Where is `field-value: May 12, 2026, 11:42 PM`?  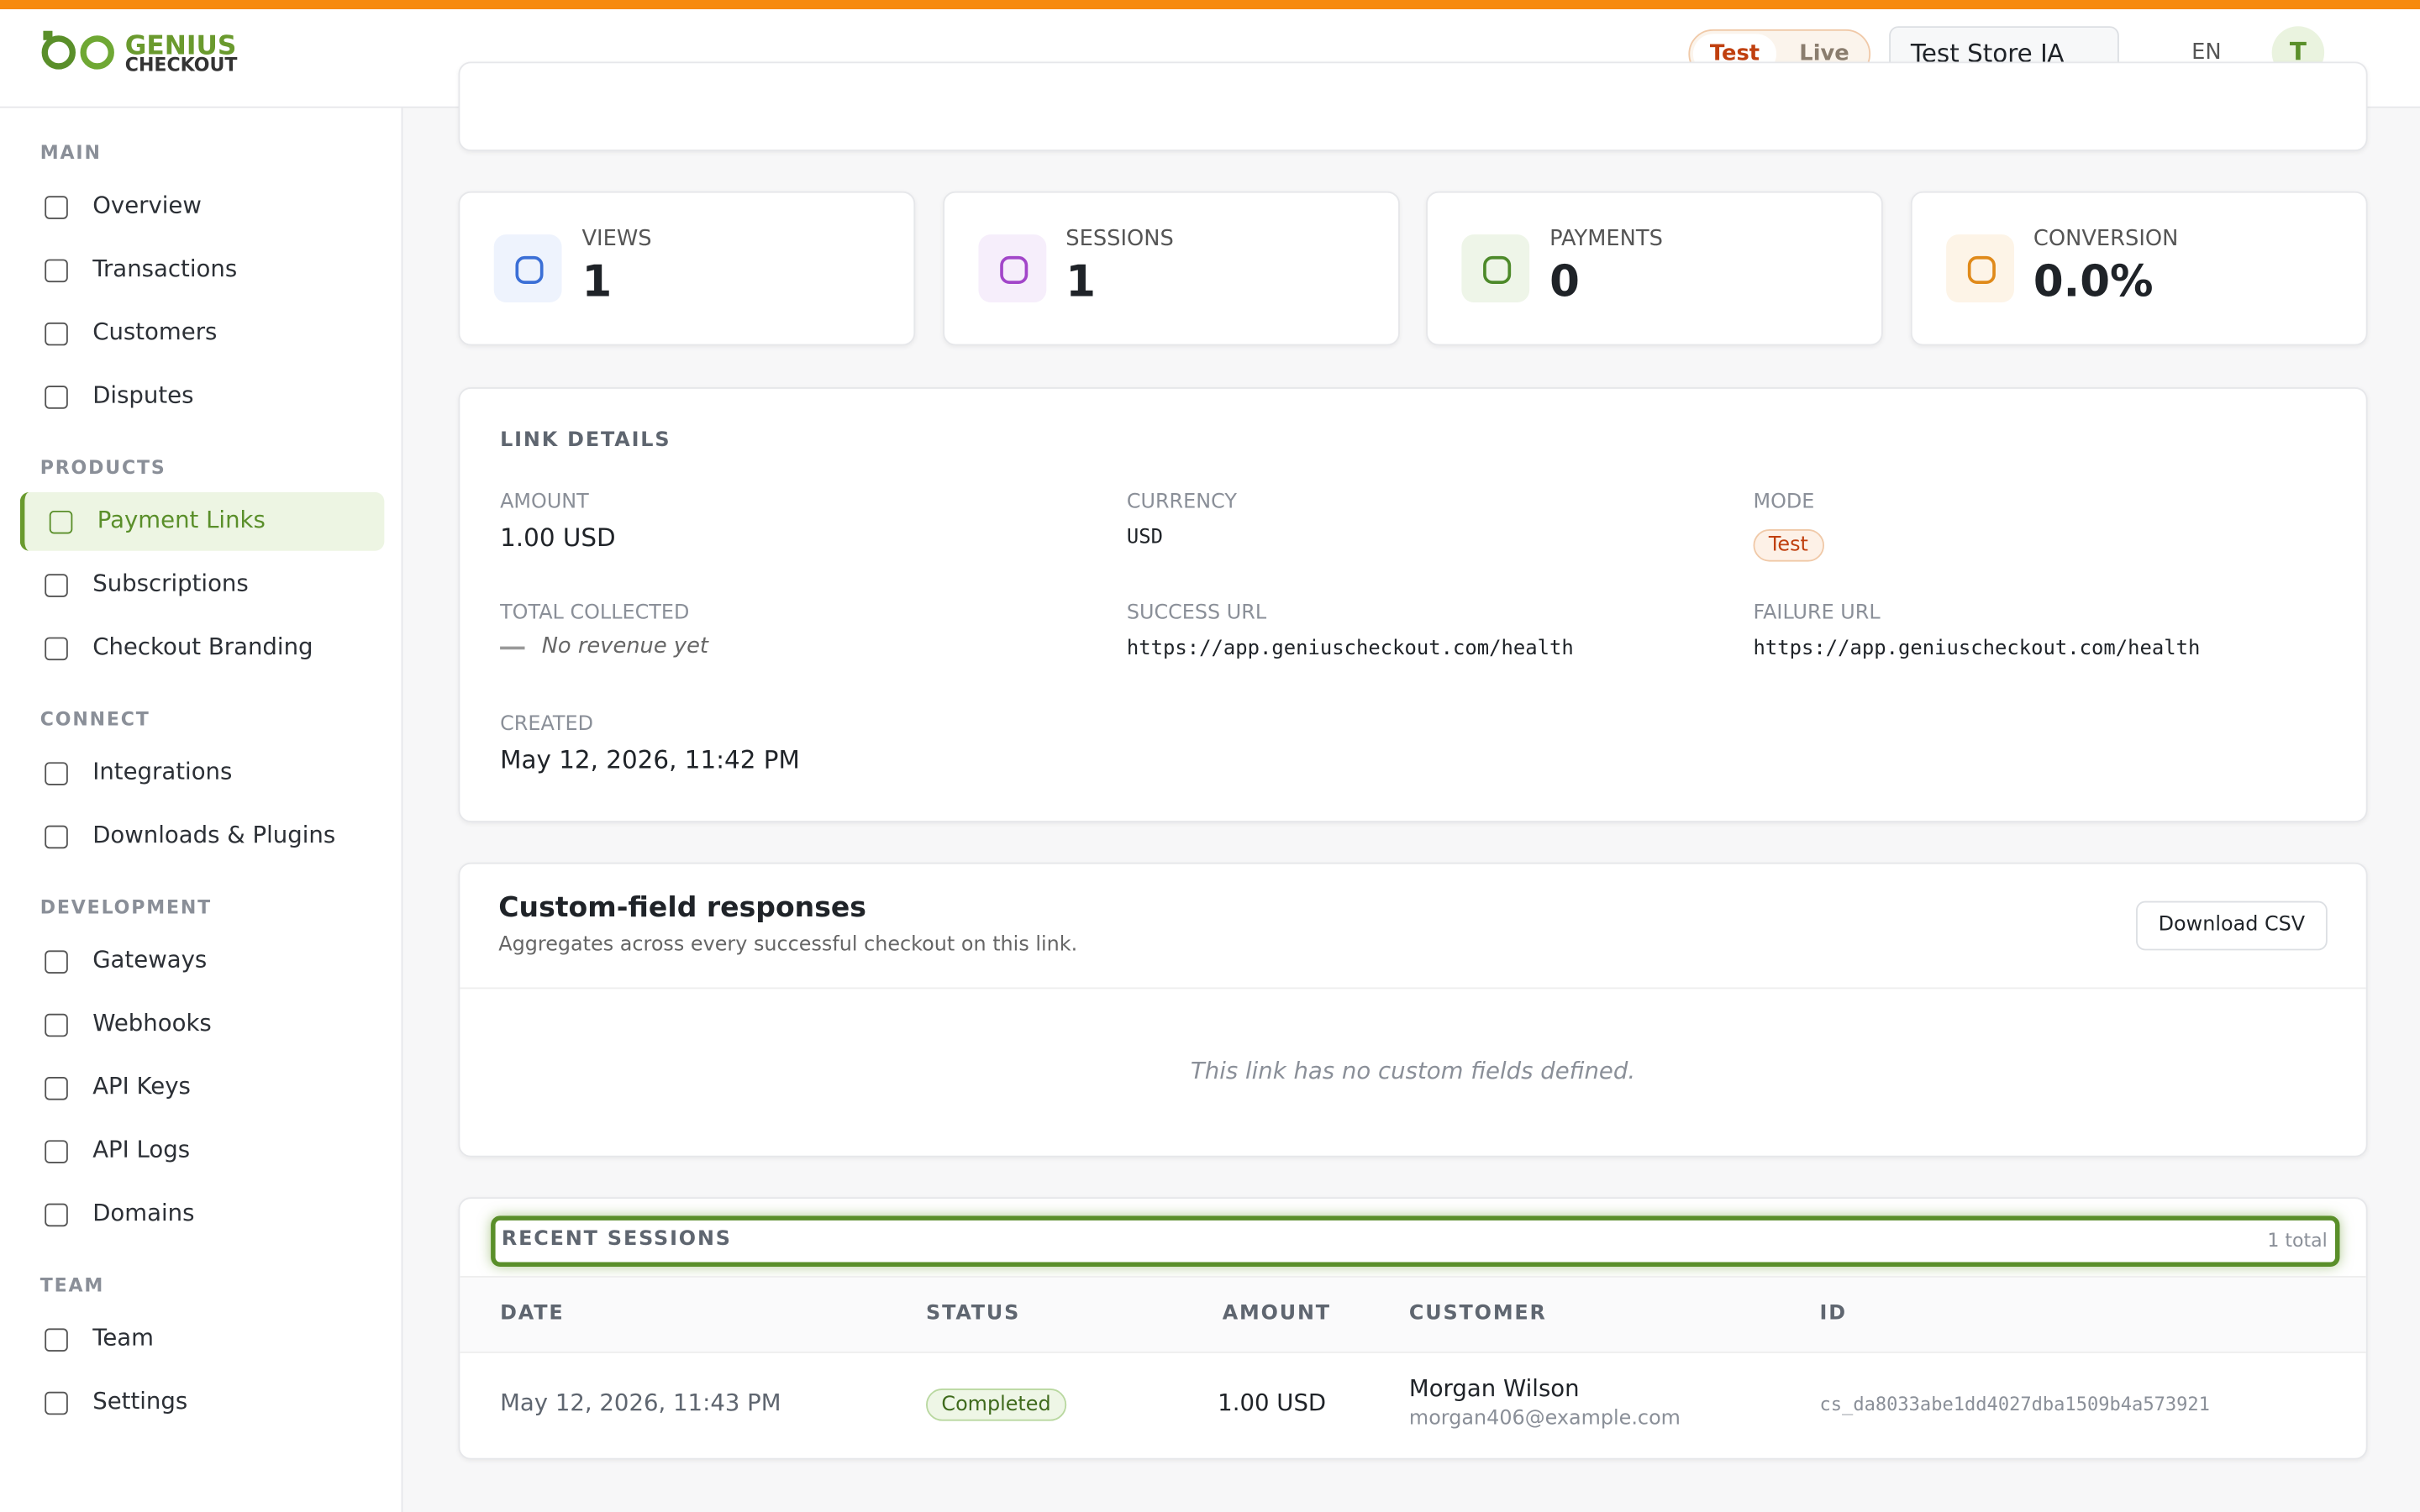 field-value: May 12, 2026, 11:42 PM is located at coordinates (650, 760).